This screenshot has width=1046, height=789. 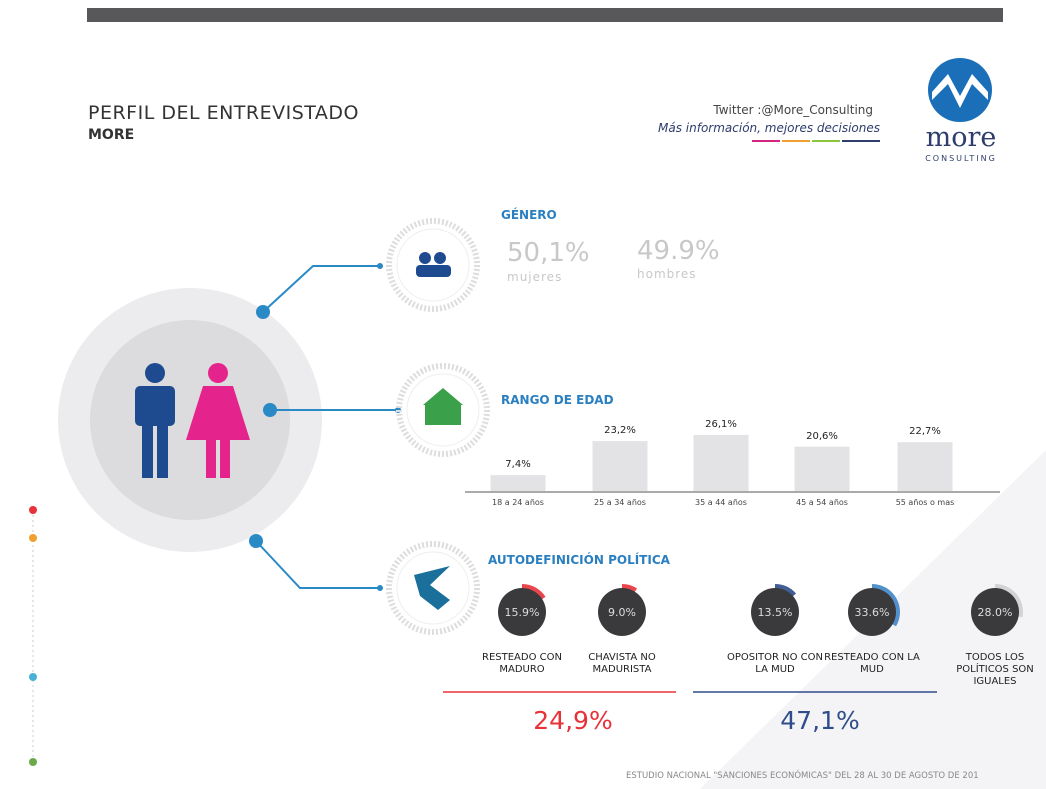 I want to click on connectors, so click(x=326, y=427).